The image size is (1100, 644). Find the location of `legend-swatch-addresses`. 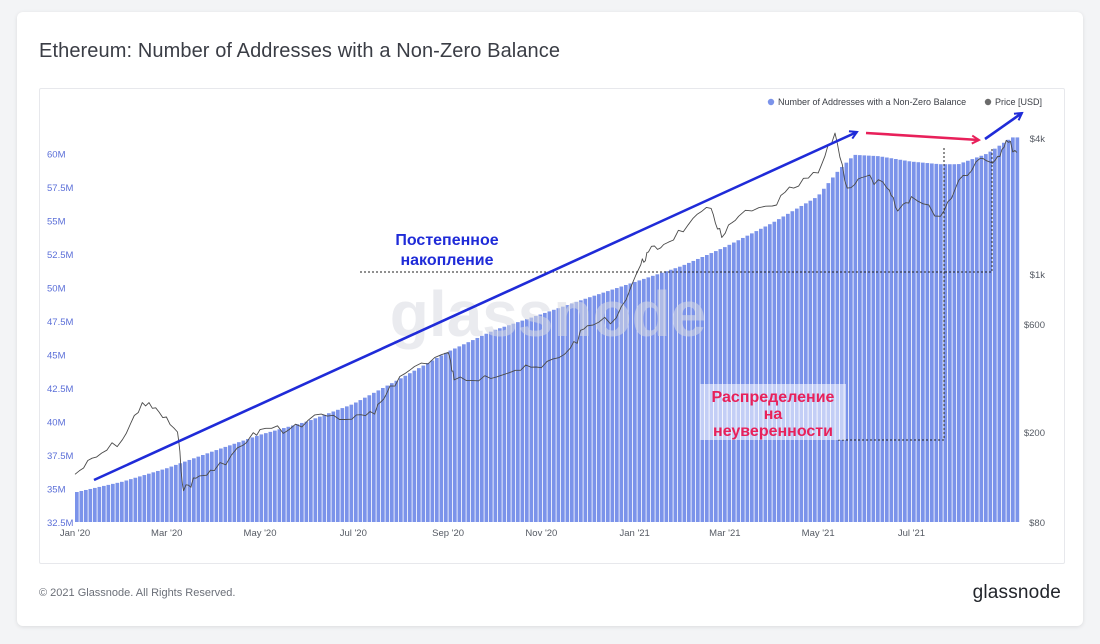

legend-swatch-addresses is located at coordinates (771, 102).